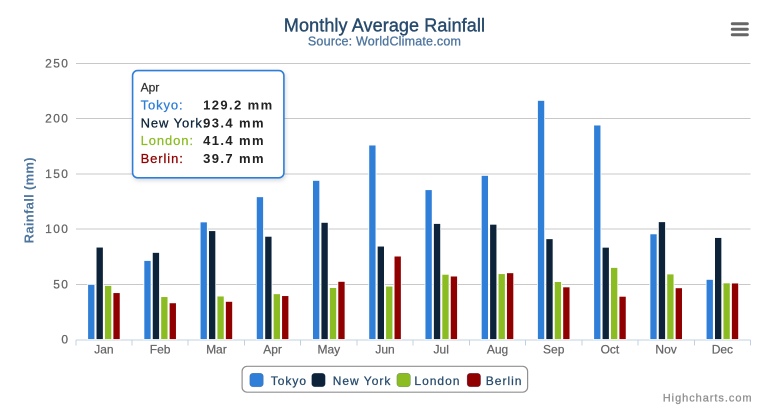 Image resolution: width=769 pixels, height=416 pixels. What do you see at coordinates (362, 381) in the screenshot?
I see `svg-text: New York` at bounding box center [362, 381].